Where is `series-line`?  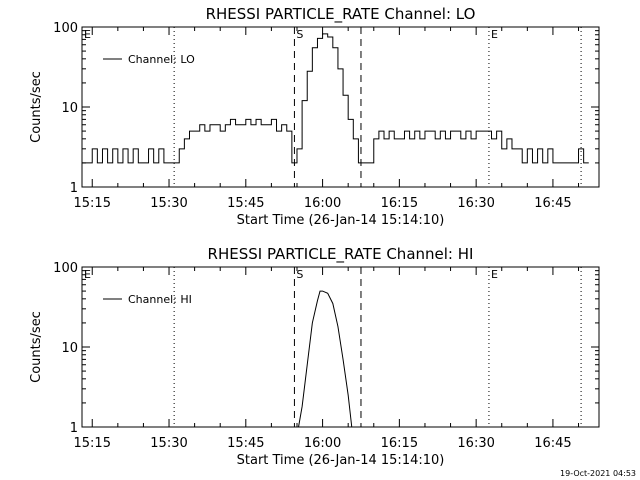 series-line is located at coordinates (325, 359).